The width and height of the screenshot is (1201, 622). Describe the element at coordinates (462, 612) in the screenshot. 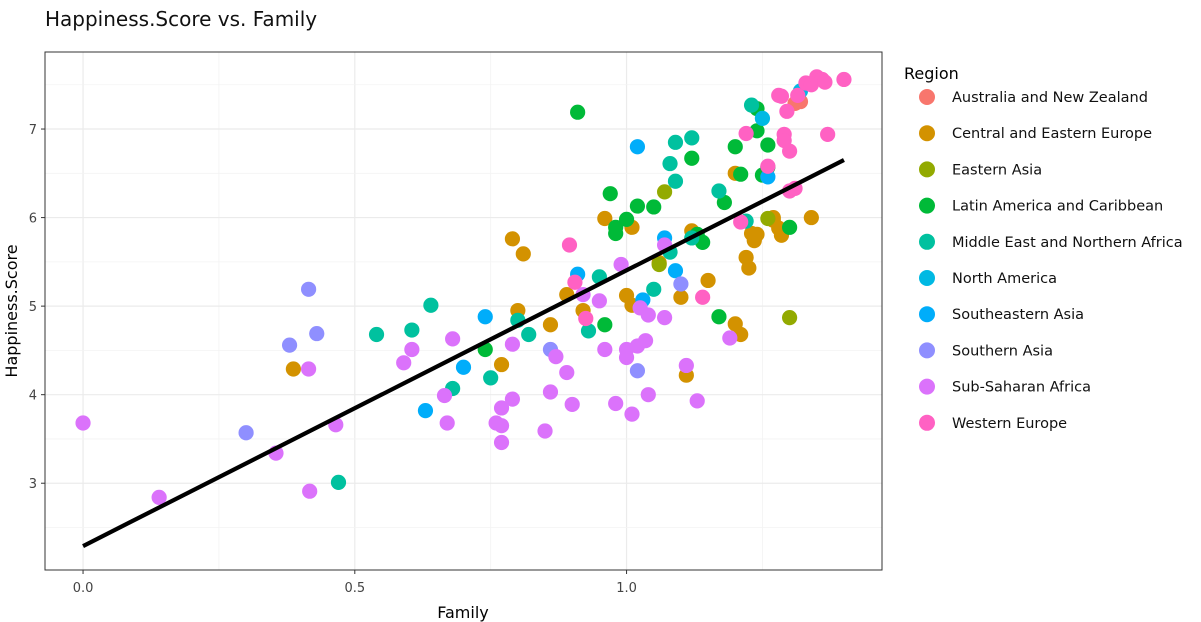

I see `x-axis-title: Family` at that location.